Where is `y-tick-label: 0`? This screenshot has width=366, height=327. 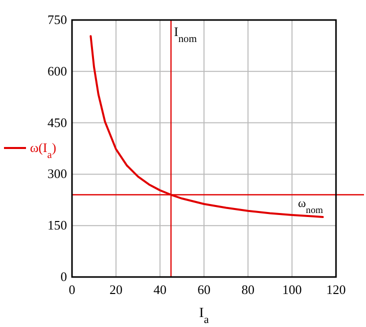
y-tick-label: 0 is located at coordinates (63, 276).